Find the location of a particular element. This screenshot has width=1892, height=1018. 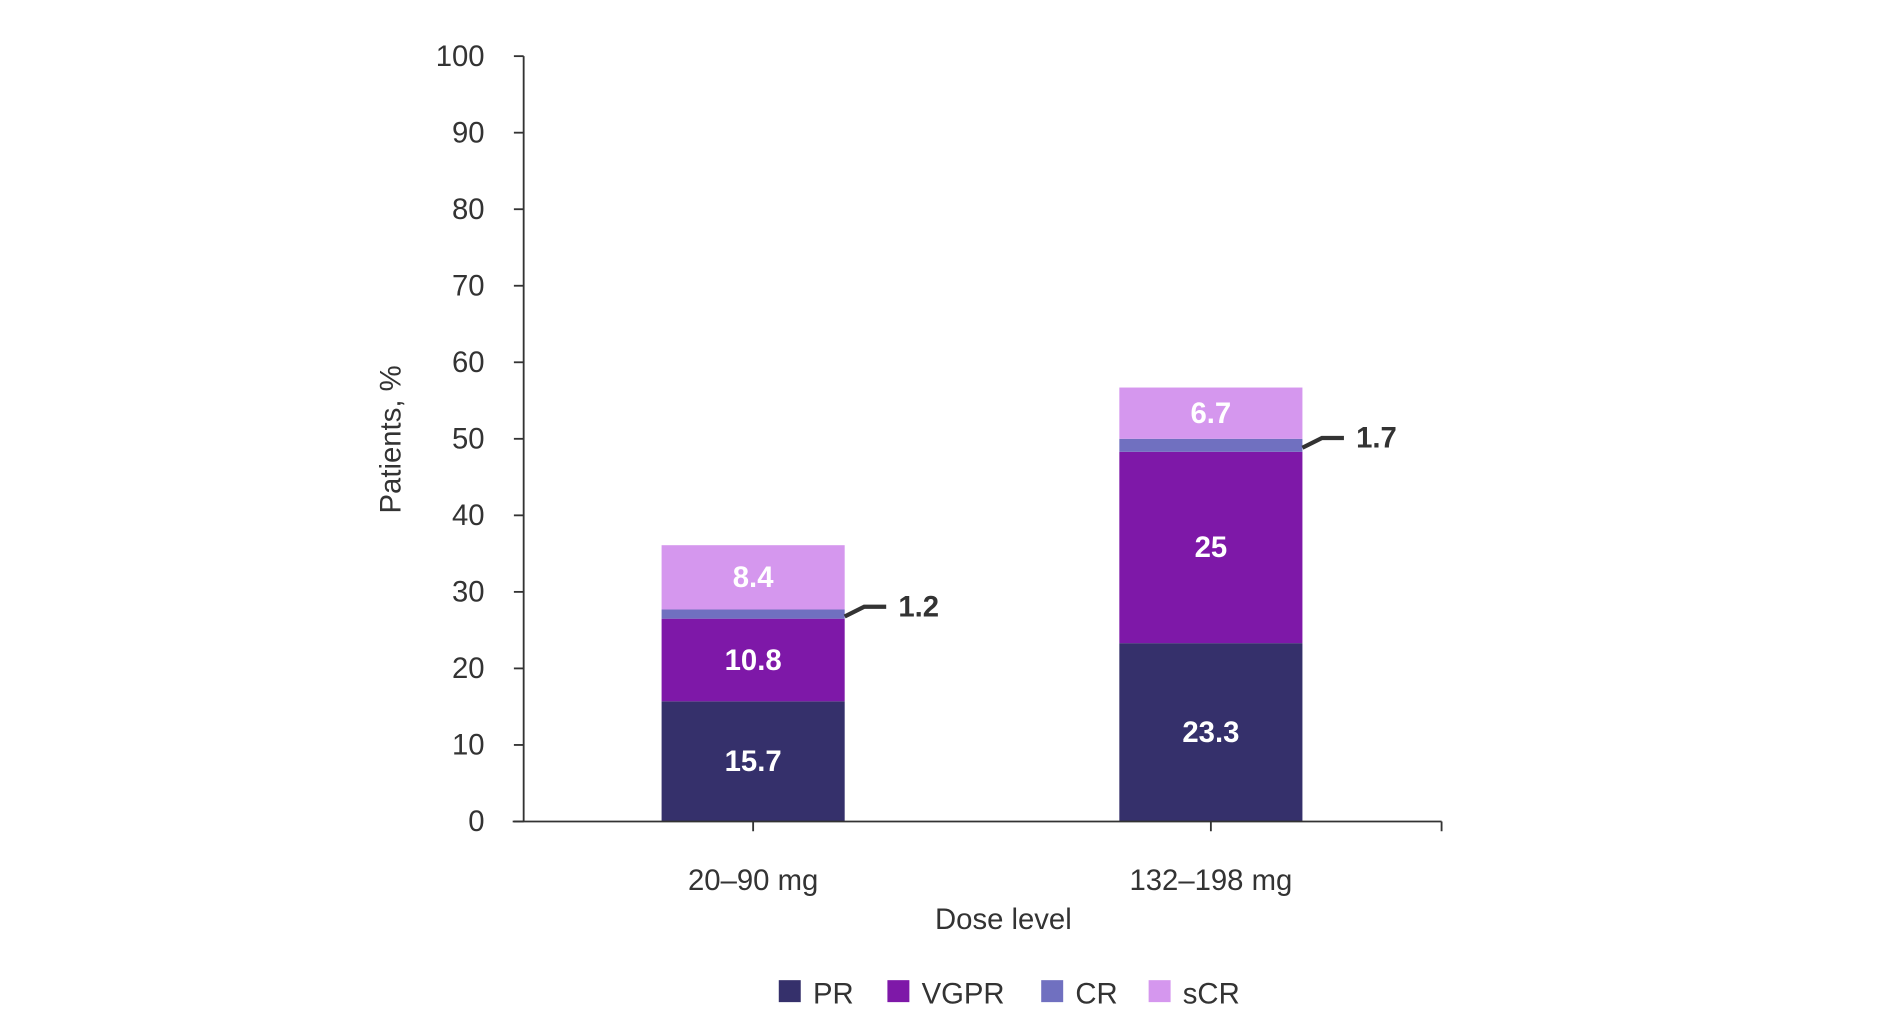

x-axis-title: Dose level is located at coordinates (1003, 919).